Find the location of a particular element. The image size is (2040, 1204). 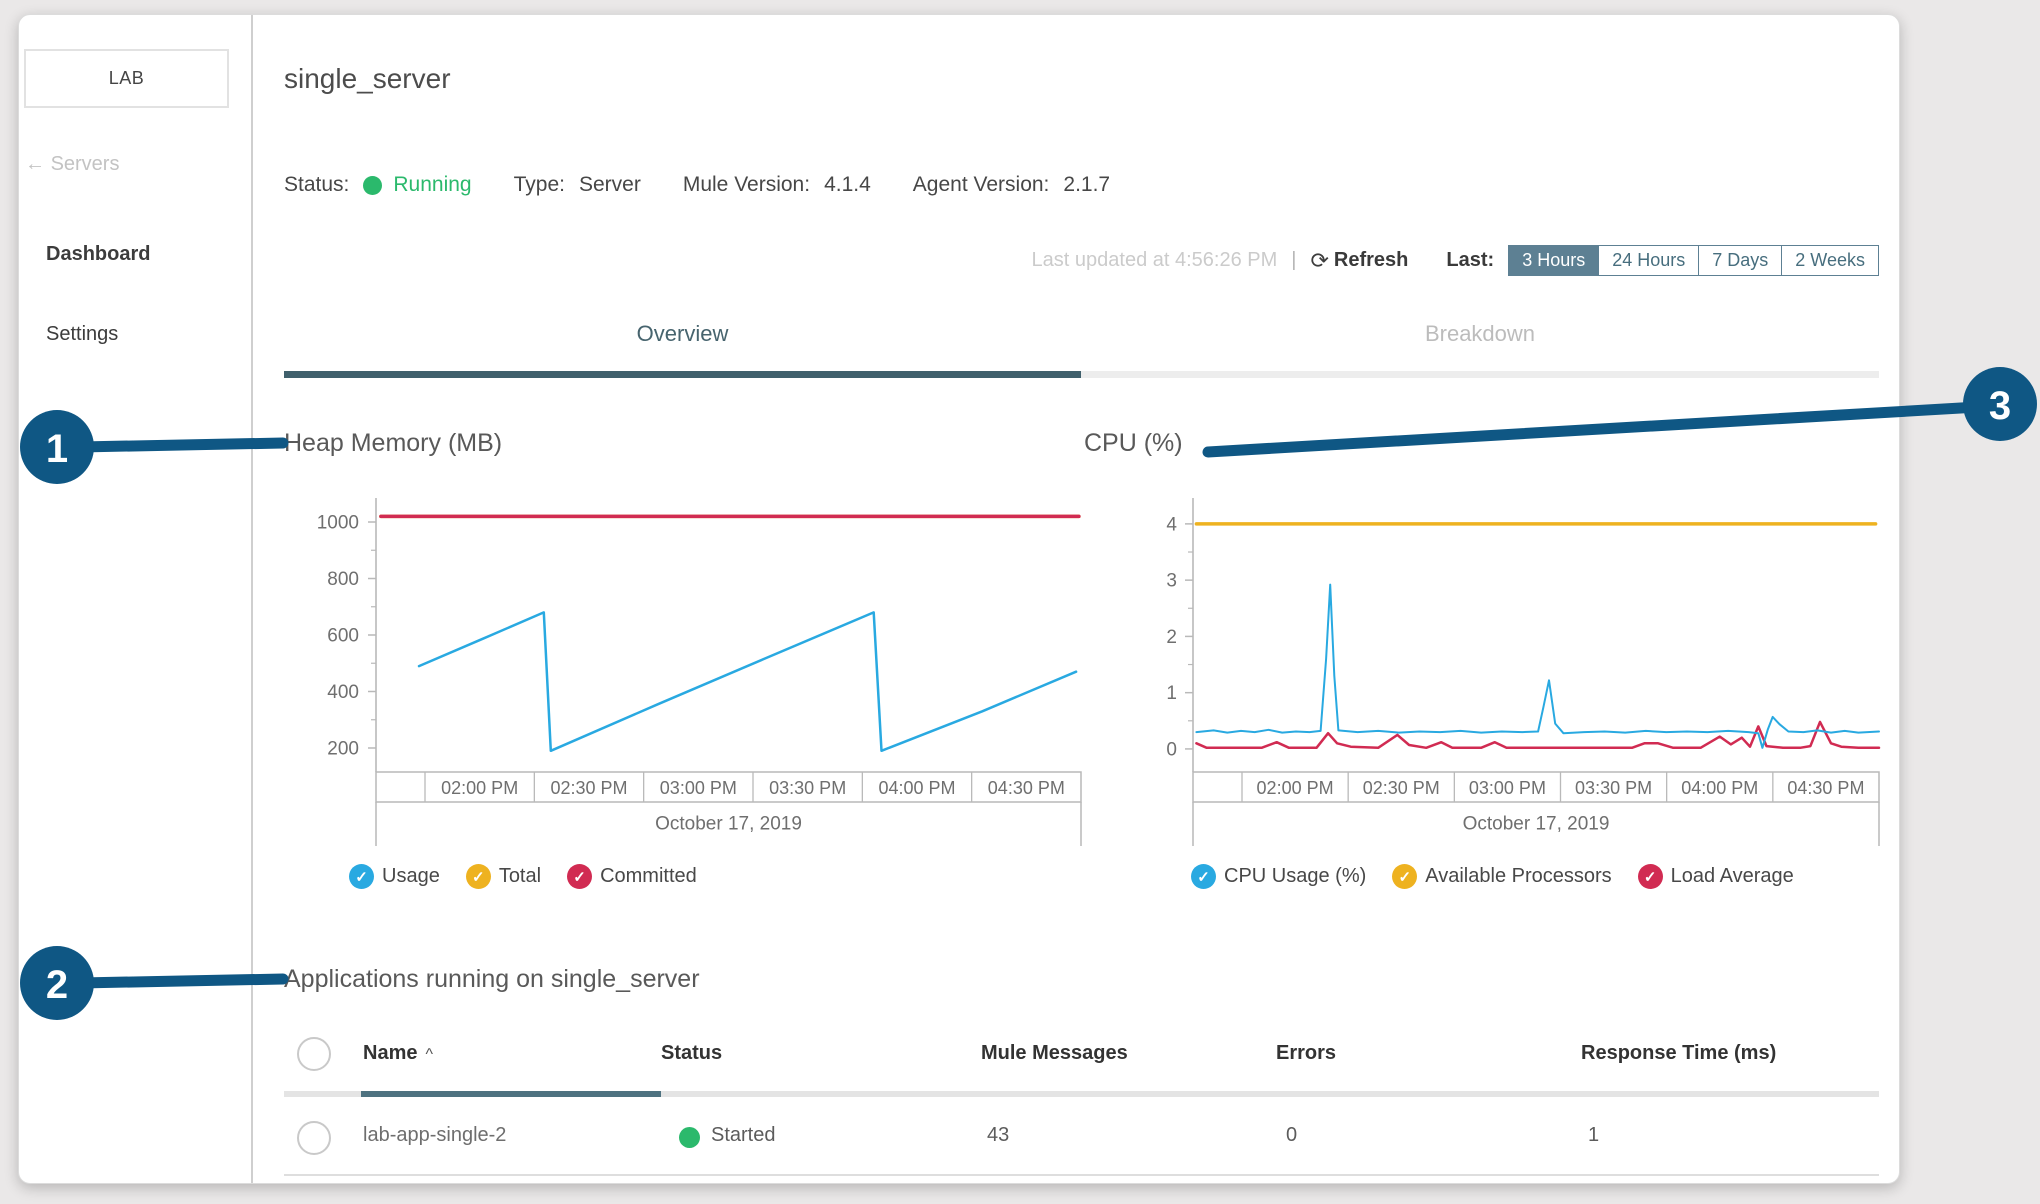

row-select-radio is located at coordinates (314, 1138).